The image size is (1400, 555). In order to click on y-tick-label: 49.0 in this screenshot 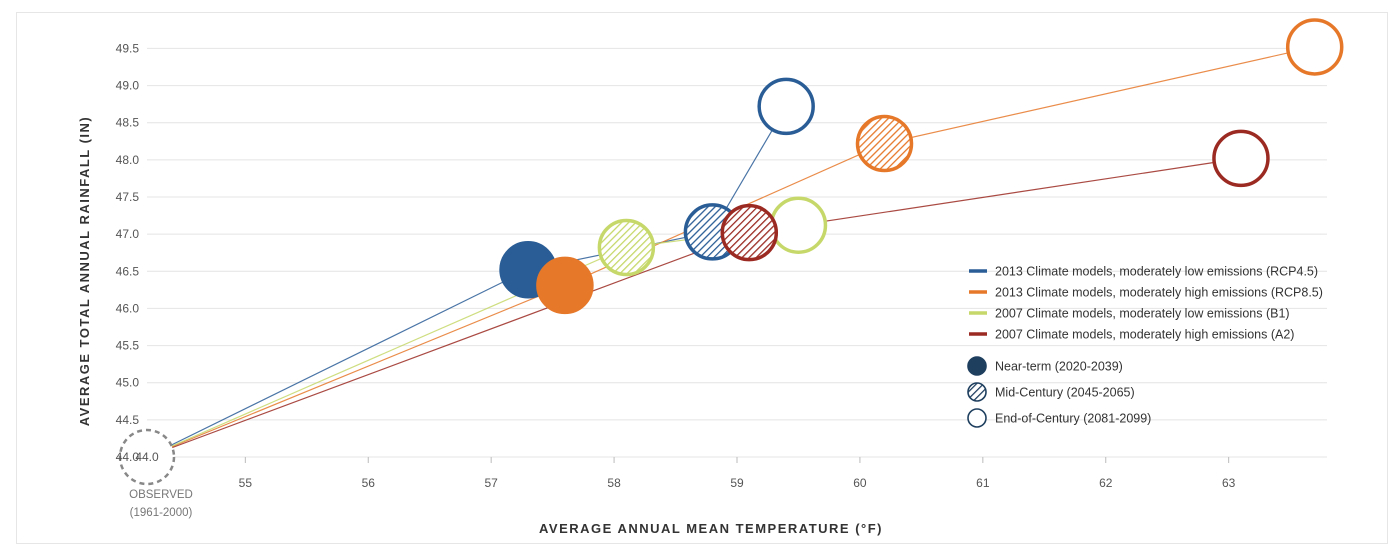, I will do `click(128, 86)`.